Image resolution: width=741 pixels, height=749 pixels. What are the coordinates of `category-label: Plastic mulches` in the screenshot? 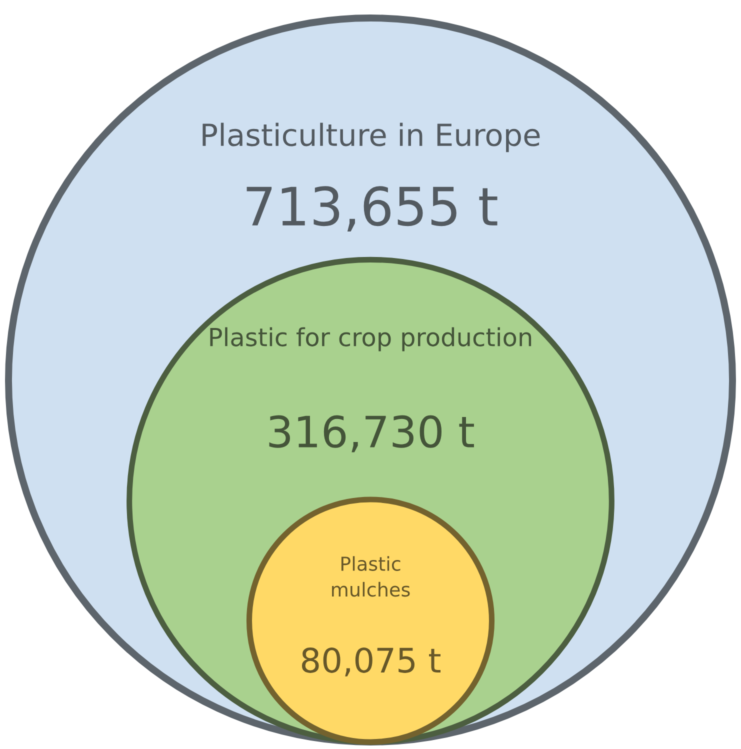 It's located at (371, 576).